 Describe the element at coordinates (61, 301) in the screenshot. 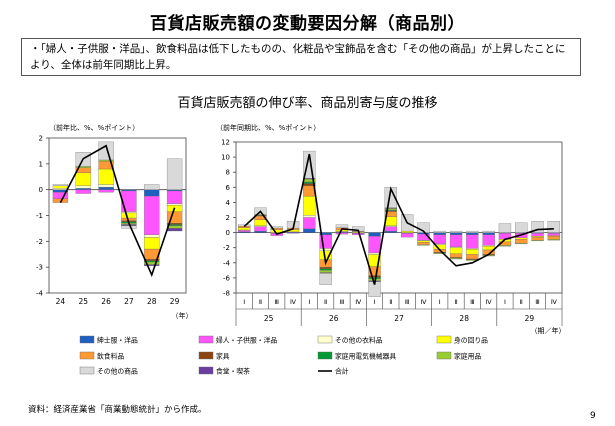

I see `left-xtick-label: 24` at that location.